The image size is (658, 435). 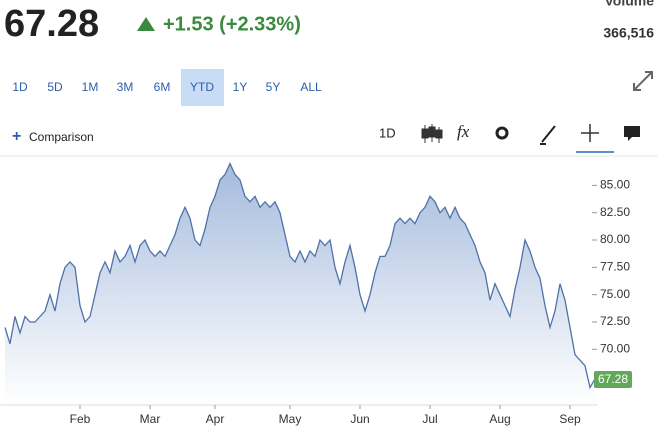 What do you see at coordinates (615, 348) in the screenshot?
I see `y-tick-label: 70.00` at bounding box center [615, 348].